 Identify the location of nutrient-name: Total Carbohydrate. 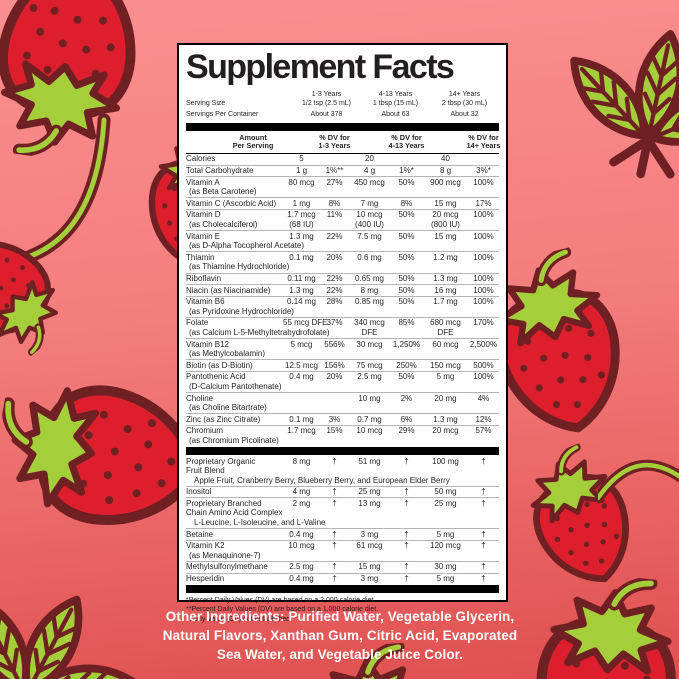
(220, 171).